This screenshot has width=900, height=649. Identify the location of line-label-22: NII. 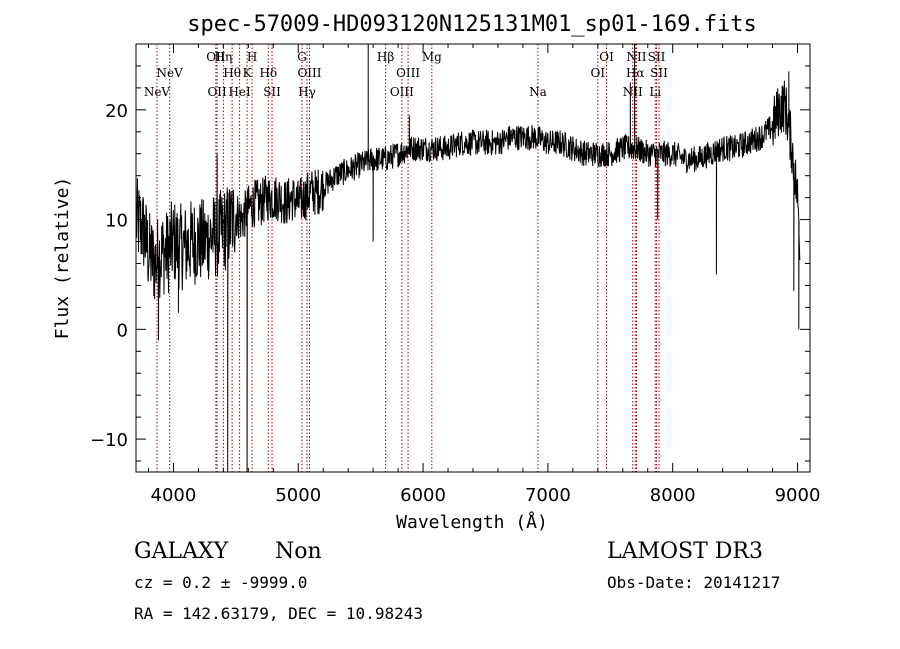
(633, 92).